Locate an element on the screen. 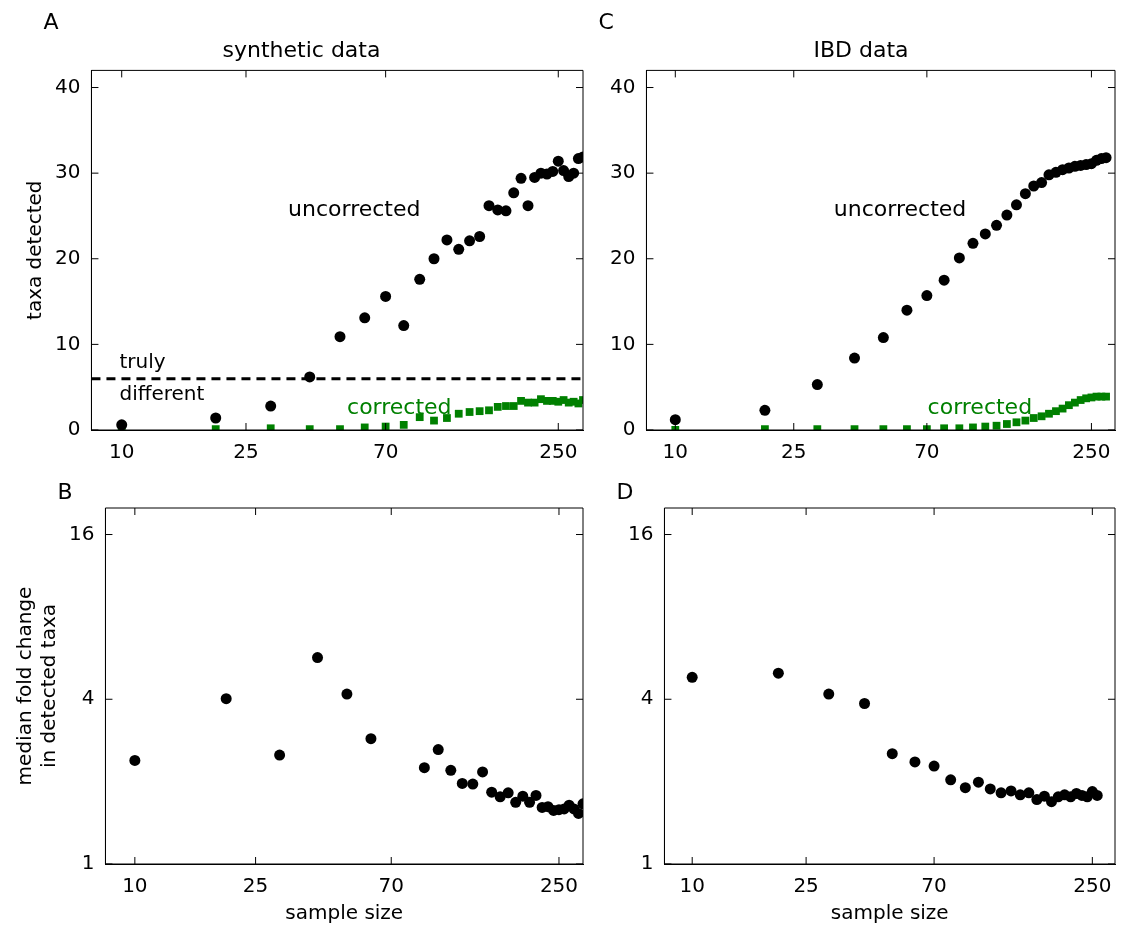 The height and width of the screenshot is (928, 1127). text: B is located at coordinates (65, 491).